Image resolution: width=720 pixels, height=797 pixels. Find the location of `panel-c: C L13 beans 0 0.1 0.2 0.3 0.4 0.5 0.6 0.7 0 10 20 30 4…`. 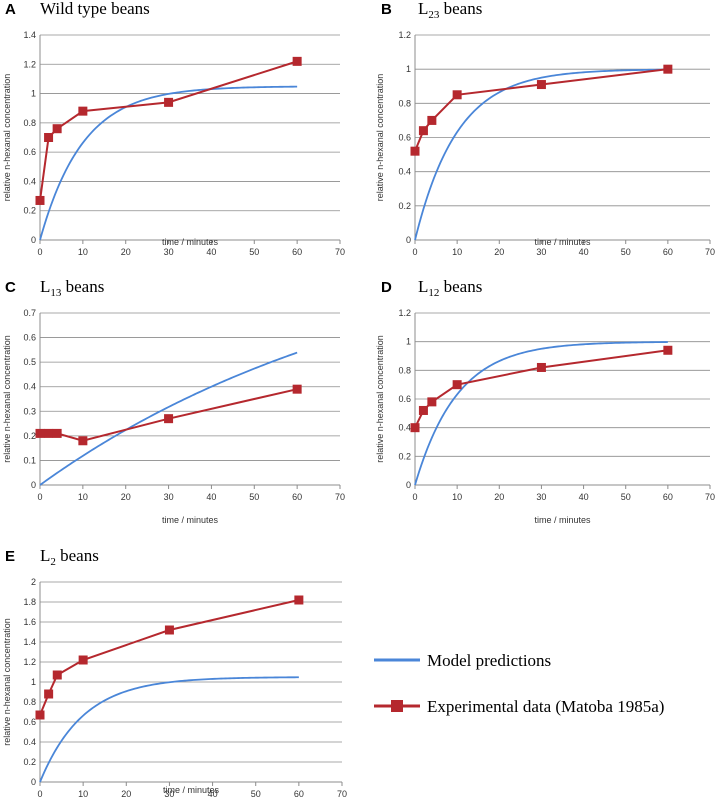

panel-c: C L13 beans 0 0.1 0.2 0.3 0.4 0.5 0.6 0.7 0 10 20 30 4… is located at coordinates (173, 401).